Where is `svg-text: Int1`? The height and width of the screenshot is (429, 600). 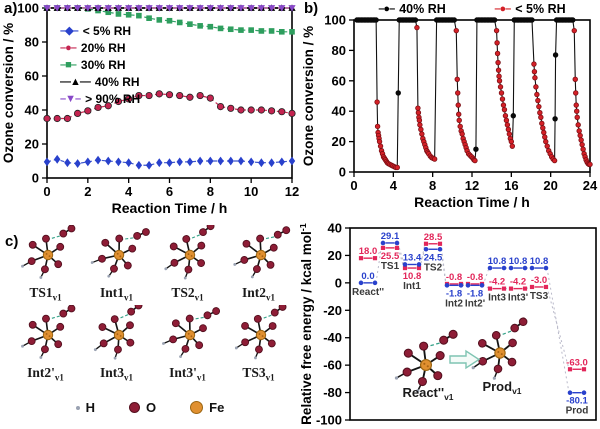
svg-text: Int1 is located at coordinates (412, 286).